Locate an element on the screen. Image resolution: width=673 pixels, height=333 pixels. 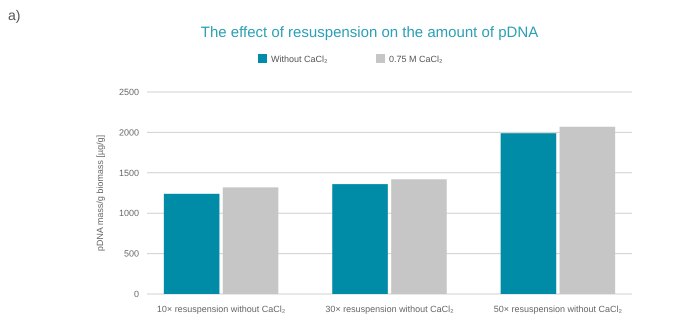
chart-title: The effect of resuspension on the amount of pDNA is located at coordinates (369, 32).